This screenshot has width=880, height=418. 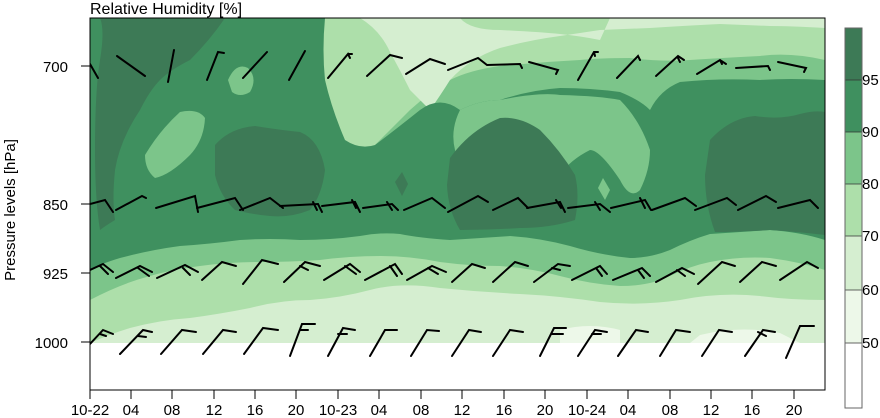 What do you see at coordinates (10, 210) in the screenshot?
I see `y-axis-title: Pressure levels [hPa]` at bounding box center [10, 210].